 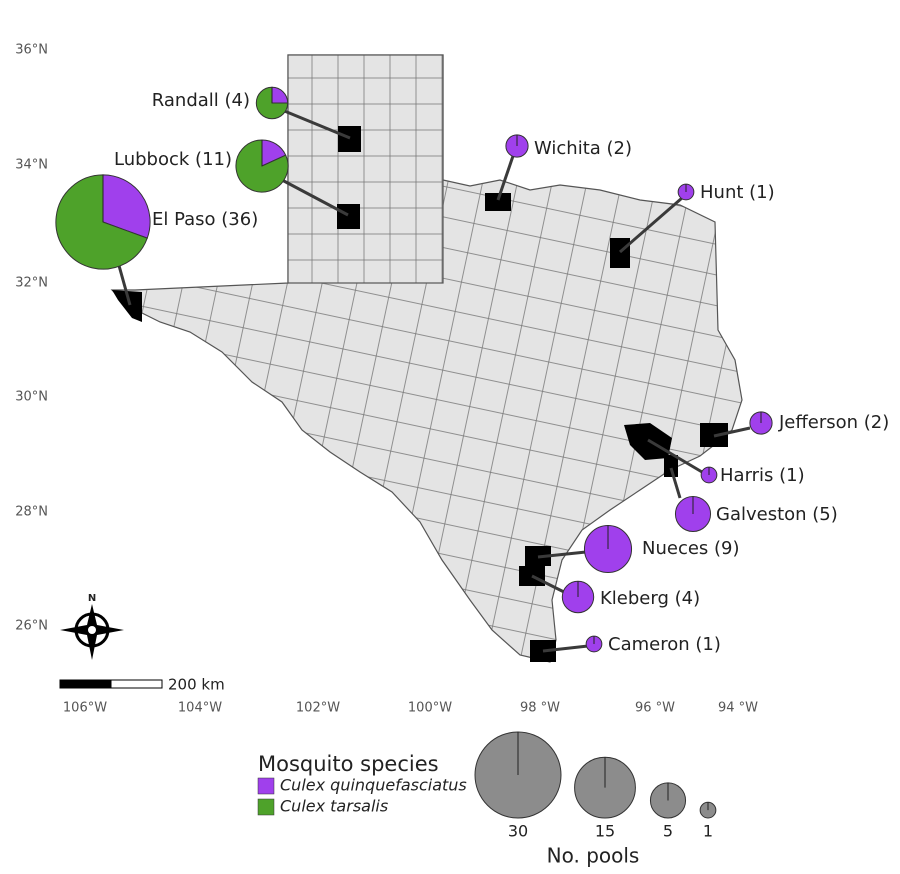 What do you see at coordinates (691, 548) in the screenshot?
I see `county-label: Nueces (9)` at bounding box center [691, 548].